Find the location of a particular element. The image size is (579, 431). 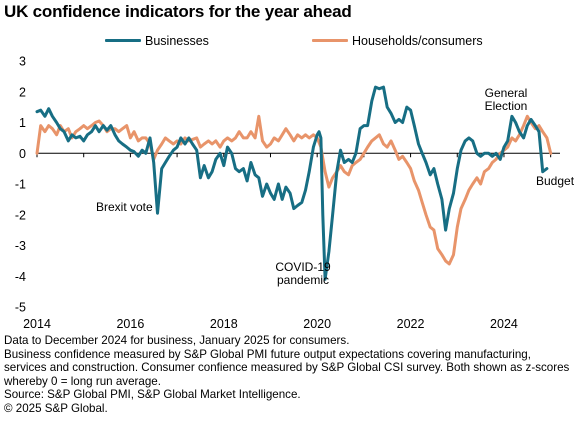

y-tick-label: 1 is located at coordinates (22, 123).